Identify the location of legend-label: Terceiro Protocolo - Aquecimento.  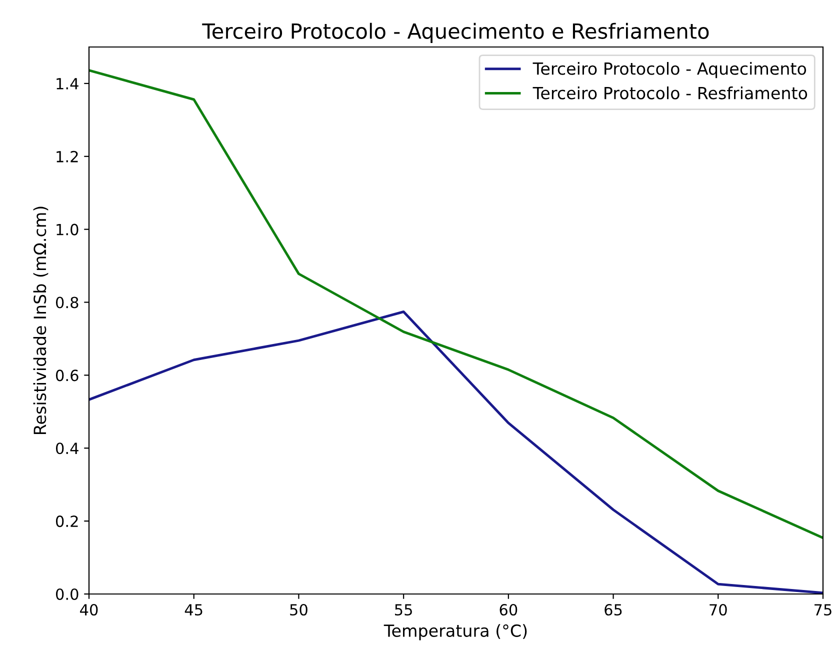
(669, 70).